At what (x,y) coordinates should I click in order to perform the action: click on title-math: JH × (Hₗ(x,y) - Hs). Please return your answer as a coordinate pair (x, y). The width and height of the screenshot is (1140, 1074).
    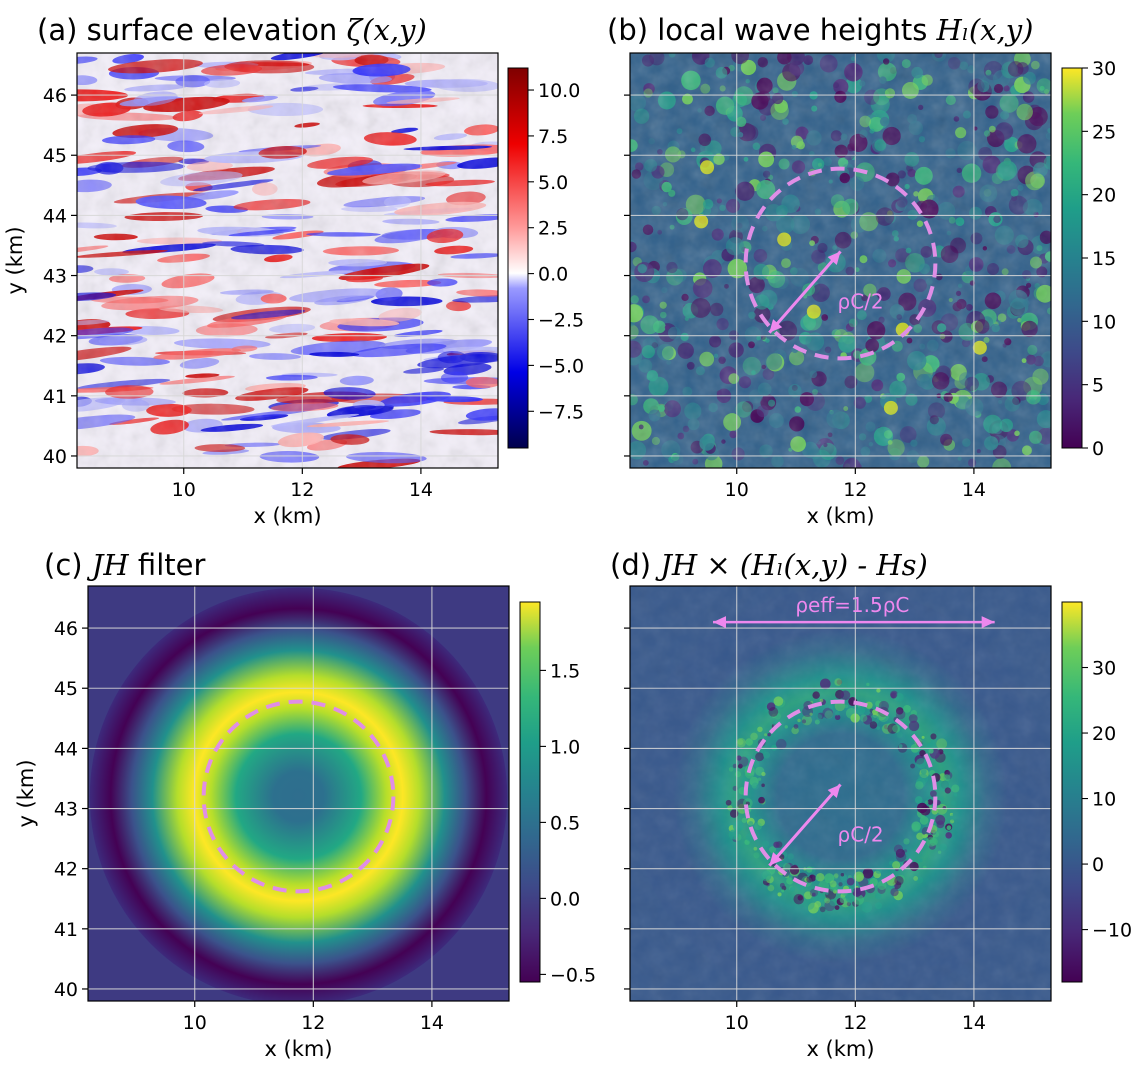
    Looking at the image, I should click on (791, 565).